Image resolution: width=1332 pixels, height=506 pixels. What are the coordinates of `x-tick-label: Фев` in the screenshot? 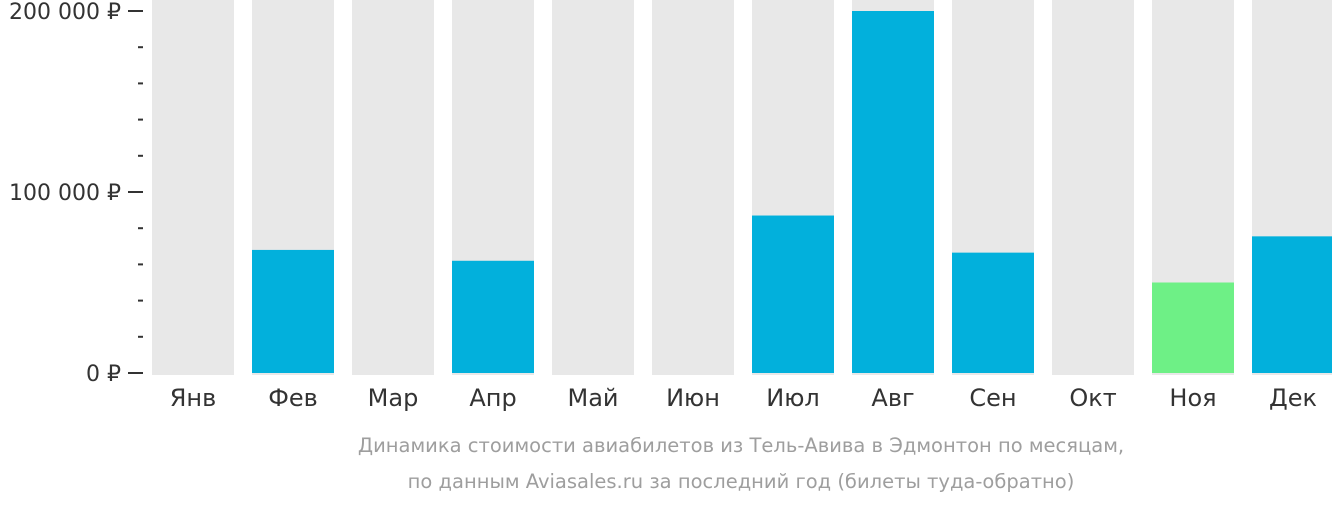 It's located at (293, 398).